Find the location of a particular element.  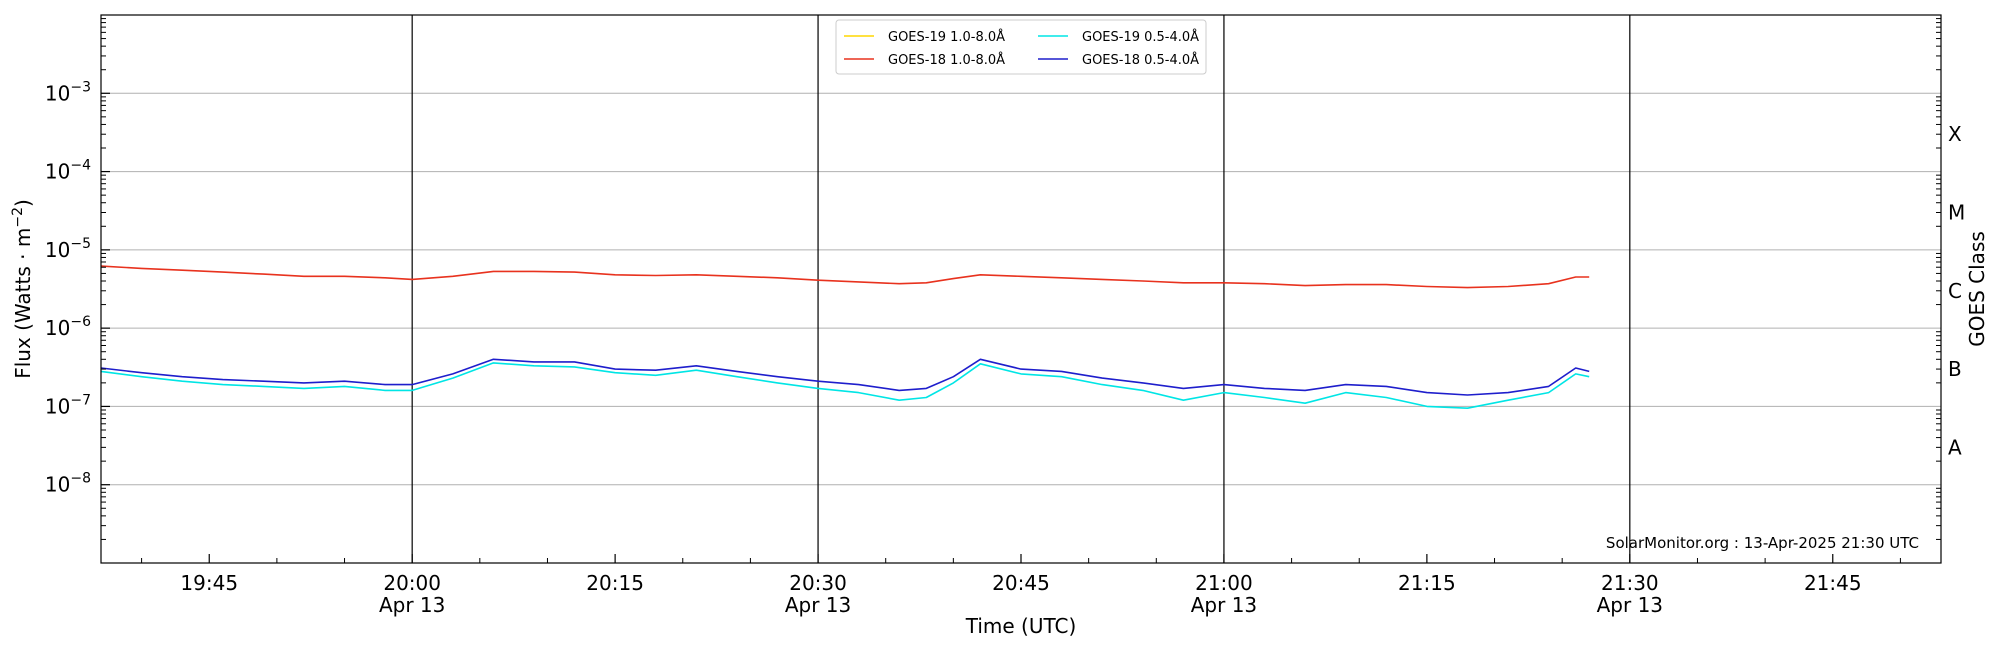

y-axis-label-exponent: −2 is located at coordinates (18, 217).